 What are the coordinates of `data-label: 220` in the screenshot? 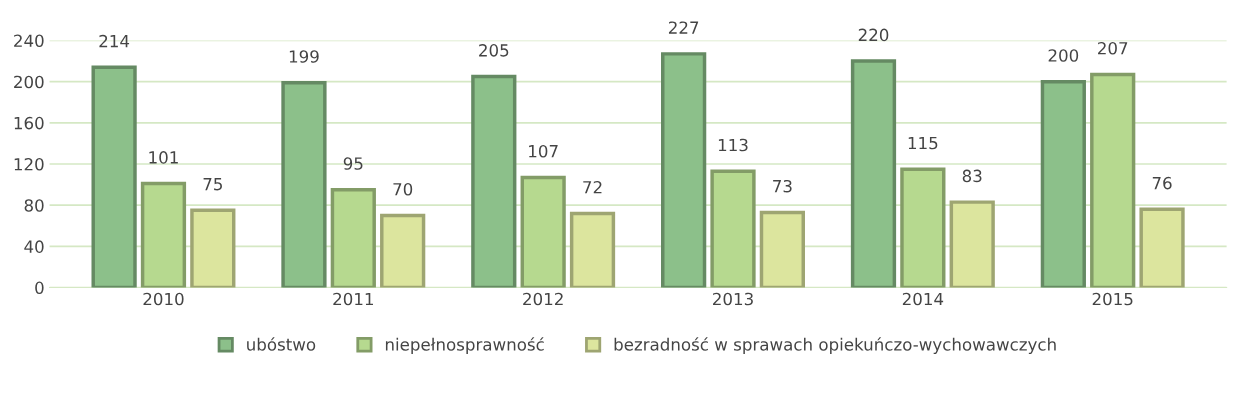 It's located at (873, 35).